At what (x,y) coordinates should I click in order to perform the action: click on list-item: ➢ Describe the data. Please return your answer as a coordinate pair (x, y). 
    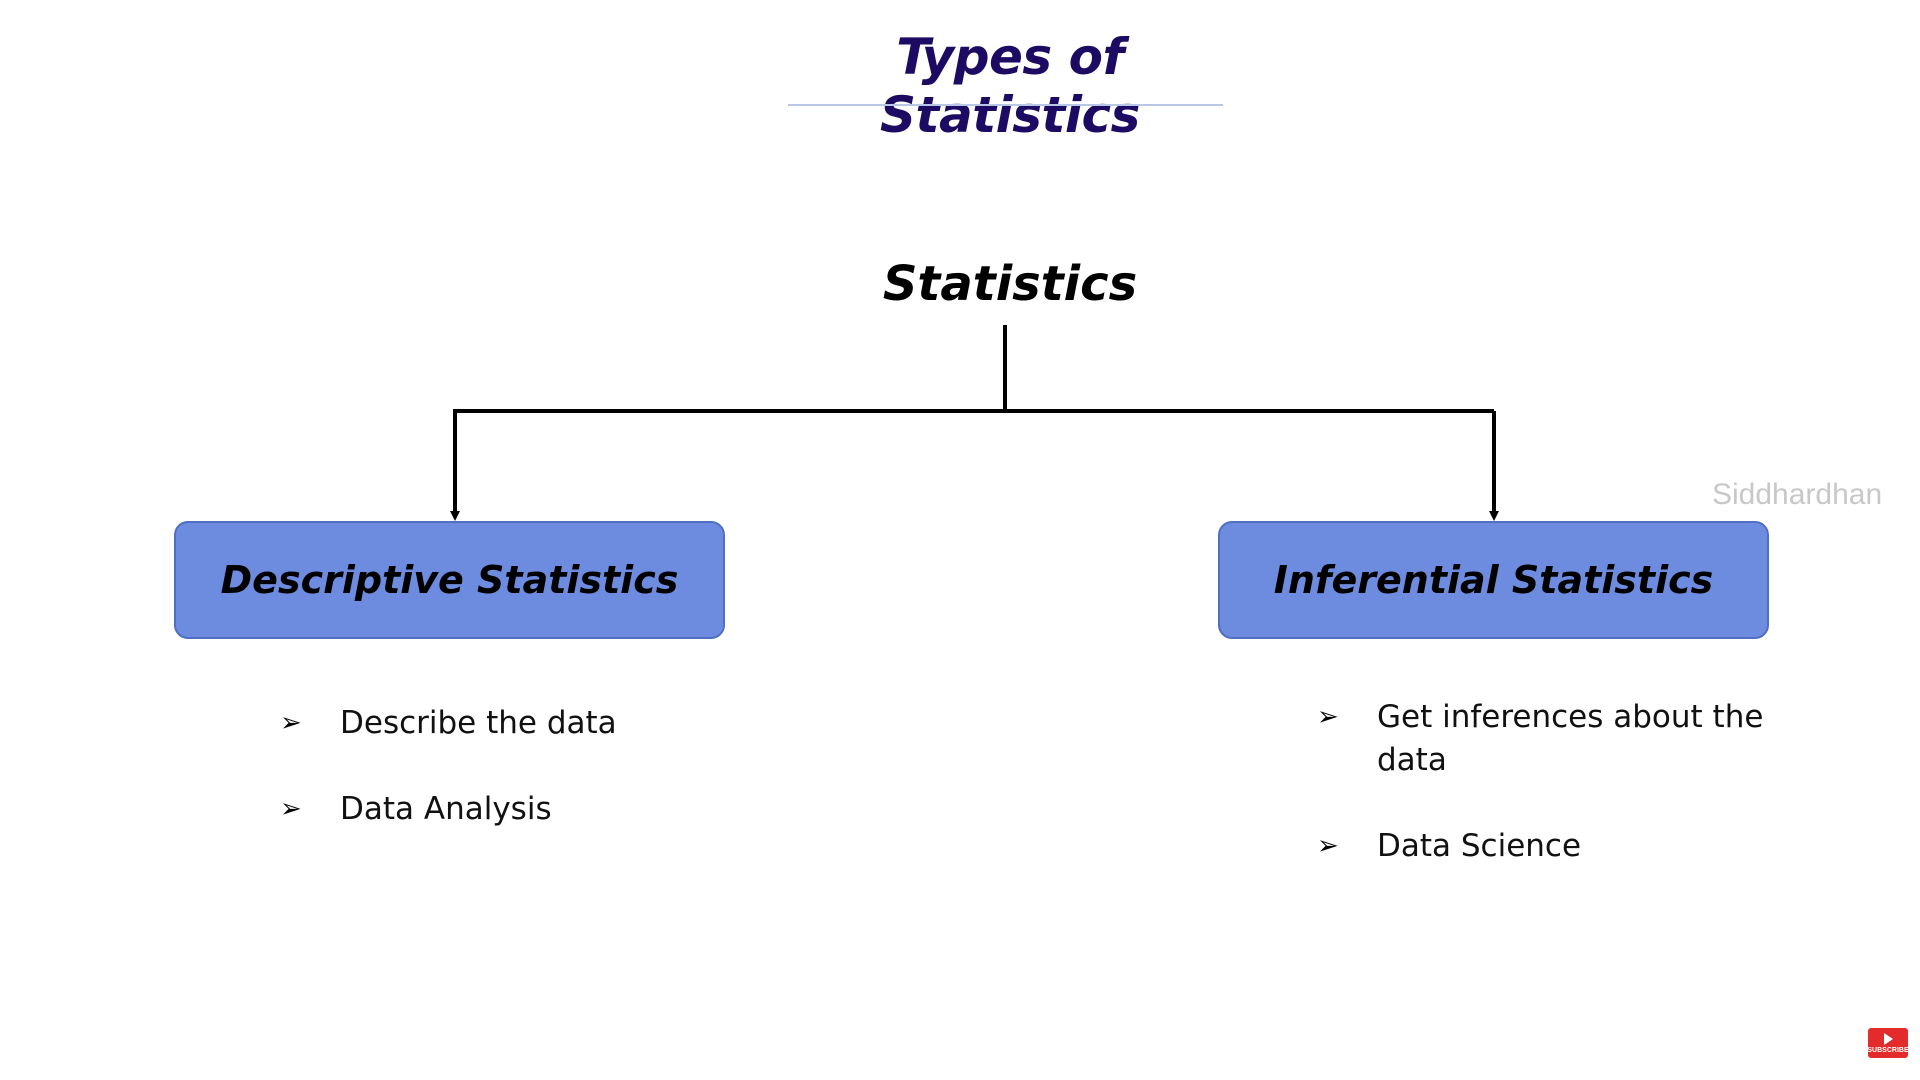
    Looking at the image, I should click on (505, 723).